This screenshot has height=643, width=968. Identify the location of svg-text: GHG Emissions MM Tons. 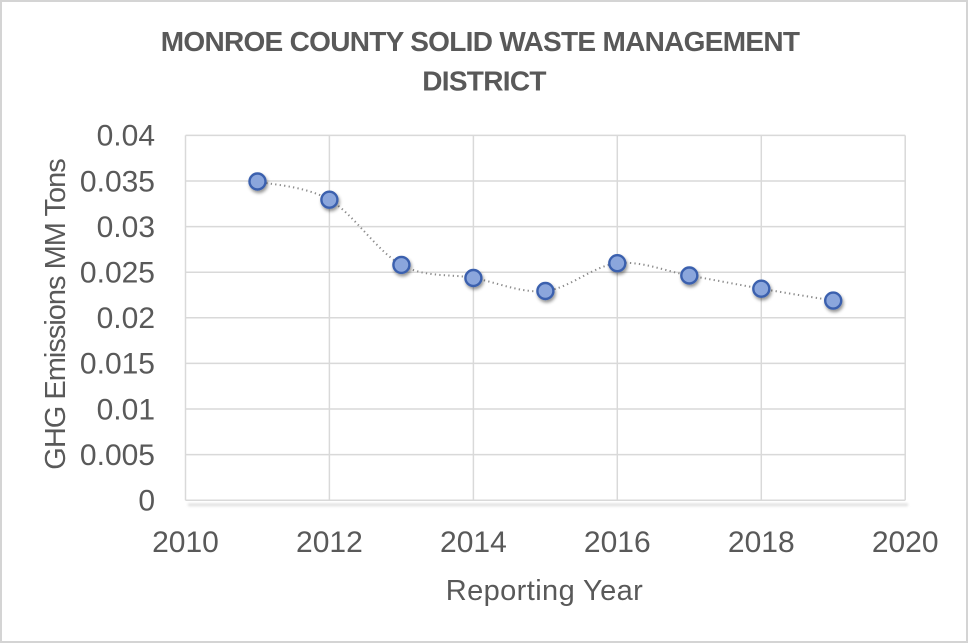
(56, 314).